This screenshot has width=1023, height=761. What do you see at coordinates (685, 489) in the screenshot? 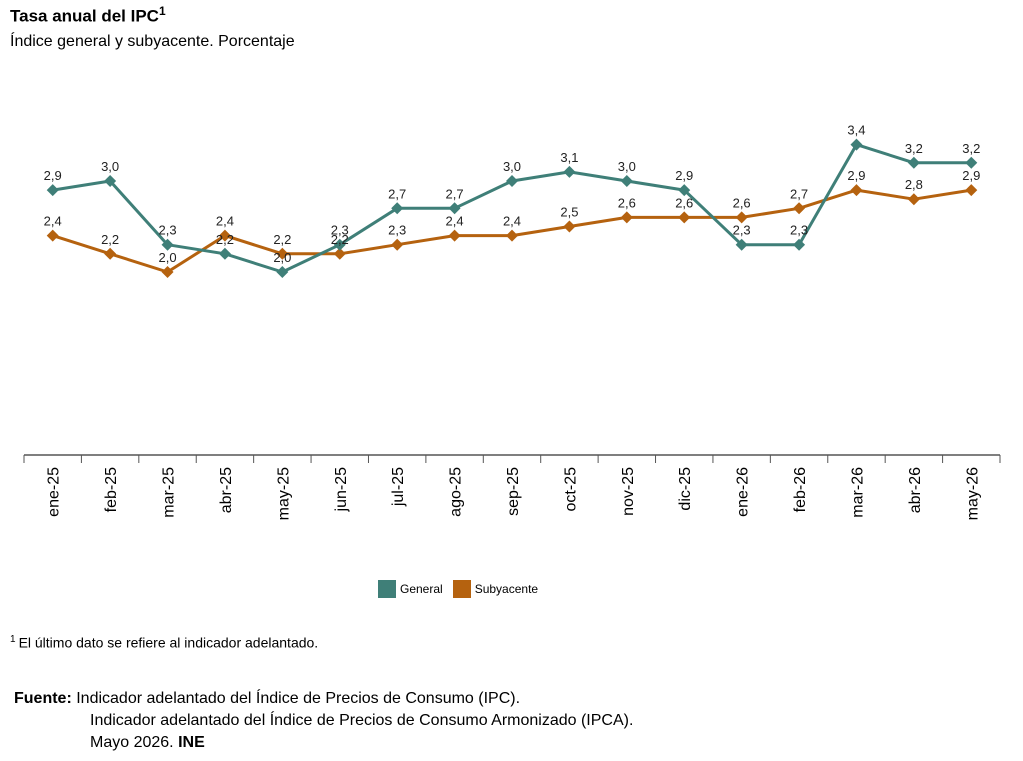
I see `x-tick-label: dic-25` at bounding box center [685, 489].